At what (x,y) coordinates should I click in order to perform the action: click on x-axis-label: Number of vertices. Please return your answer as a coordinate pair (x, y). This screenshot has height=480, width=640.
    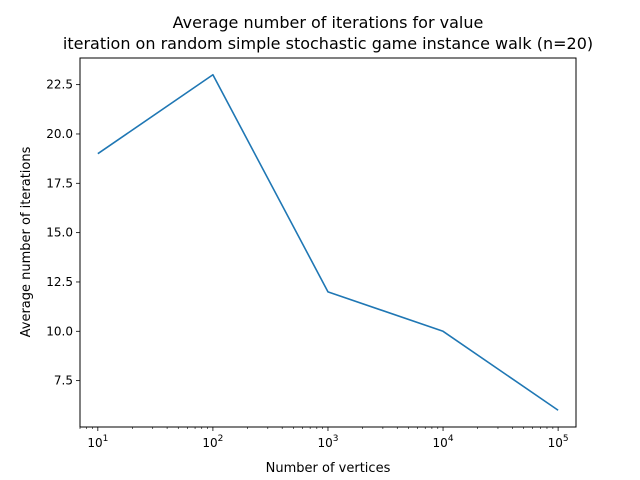
    Looking at the image, I should click on (328, 468).